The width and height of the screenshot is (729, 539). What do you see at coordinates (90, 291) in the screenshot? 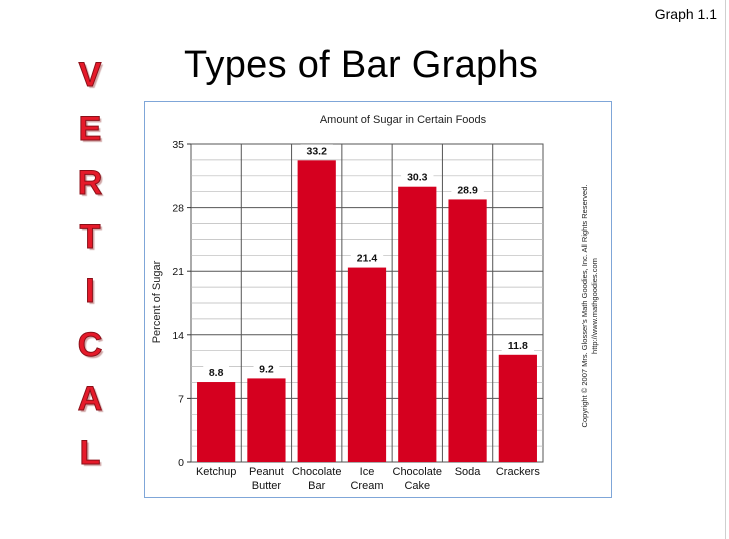
I see `side-letter: I` at bounding box center [90, 291].